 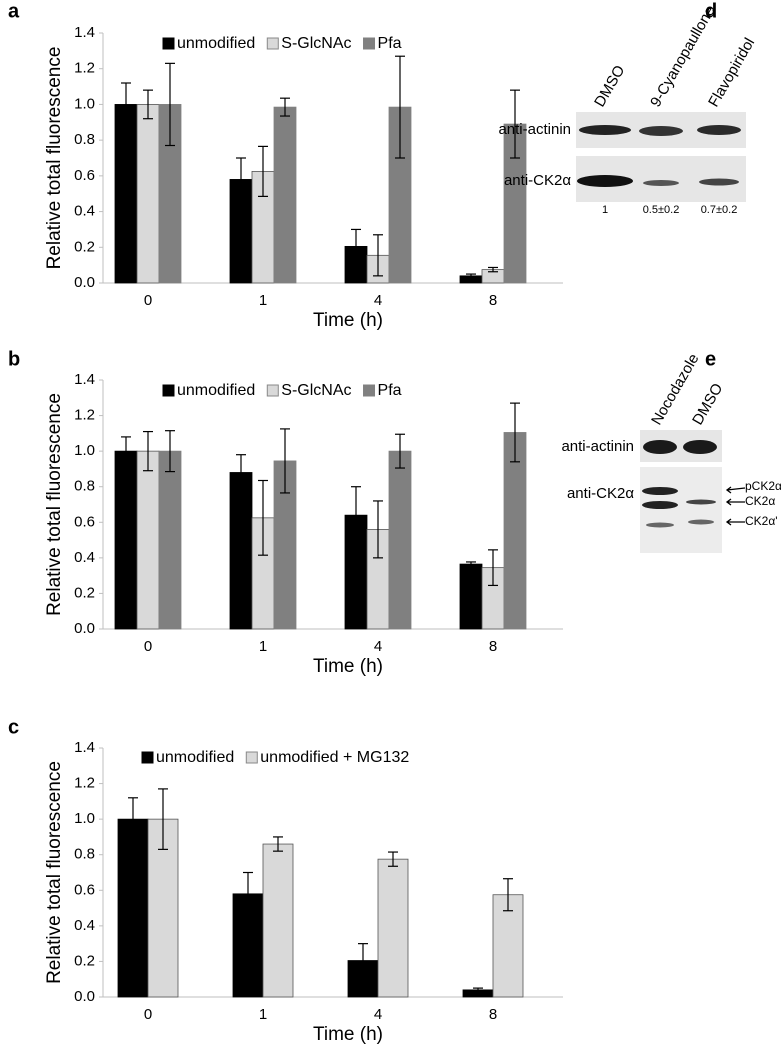 What do you see at coordinates (14, 359) in the screenshot?
I see `panel-label: b` at bounding box center [14, 359].